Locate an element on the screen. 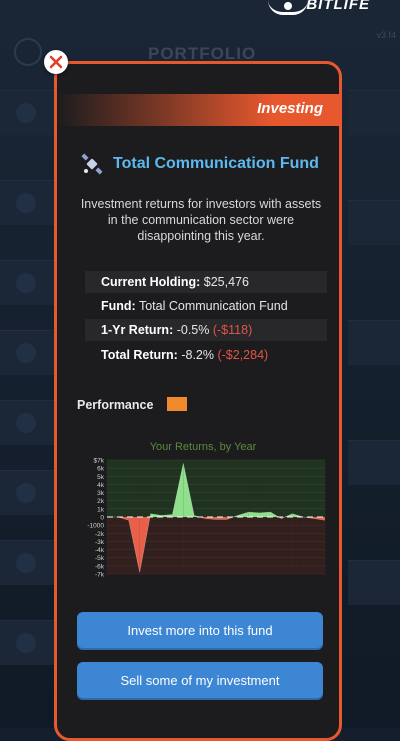 The image size is (400, 741). app-logo: BITLIFE is located at coordinates (338, 6).